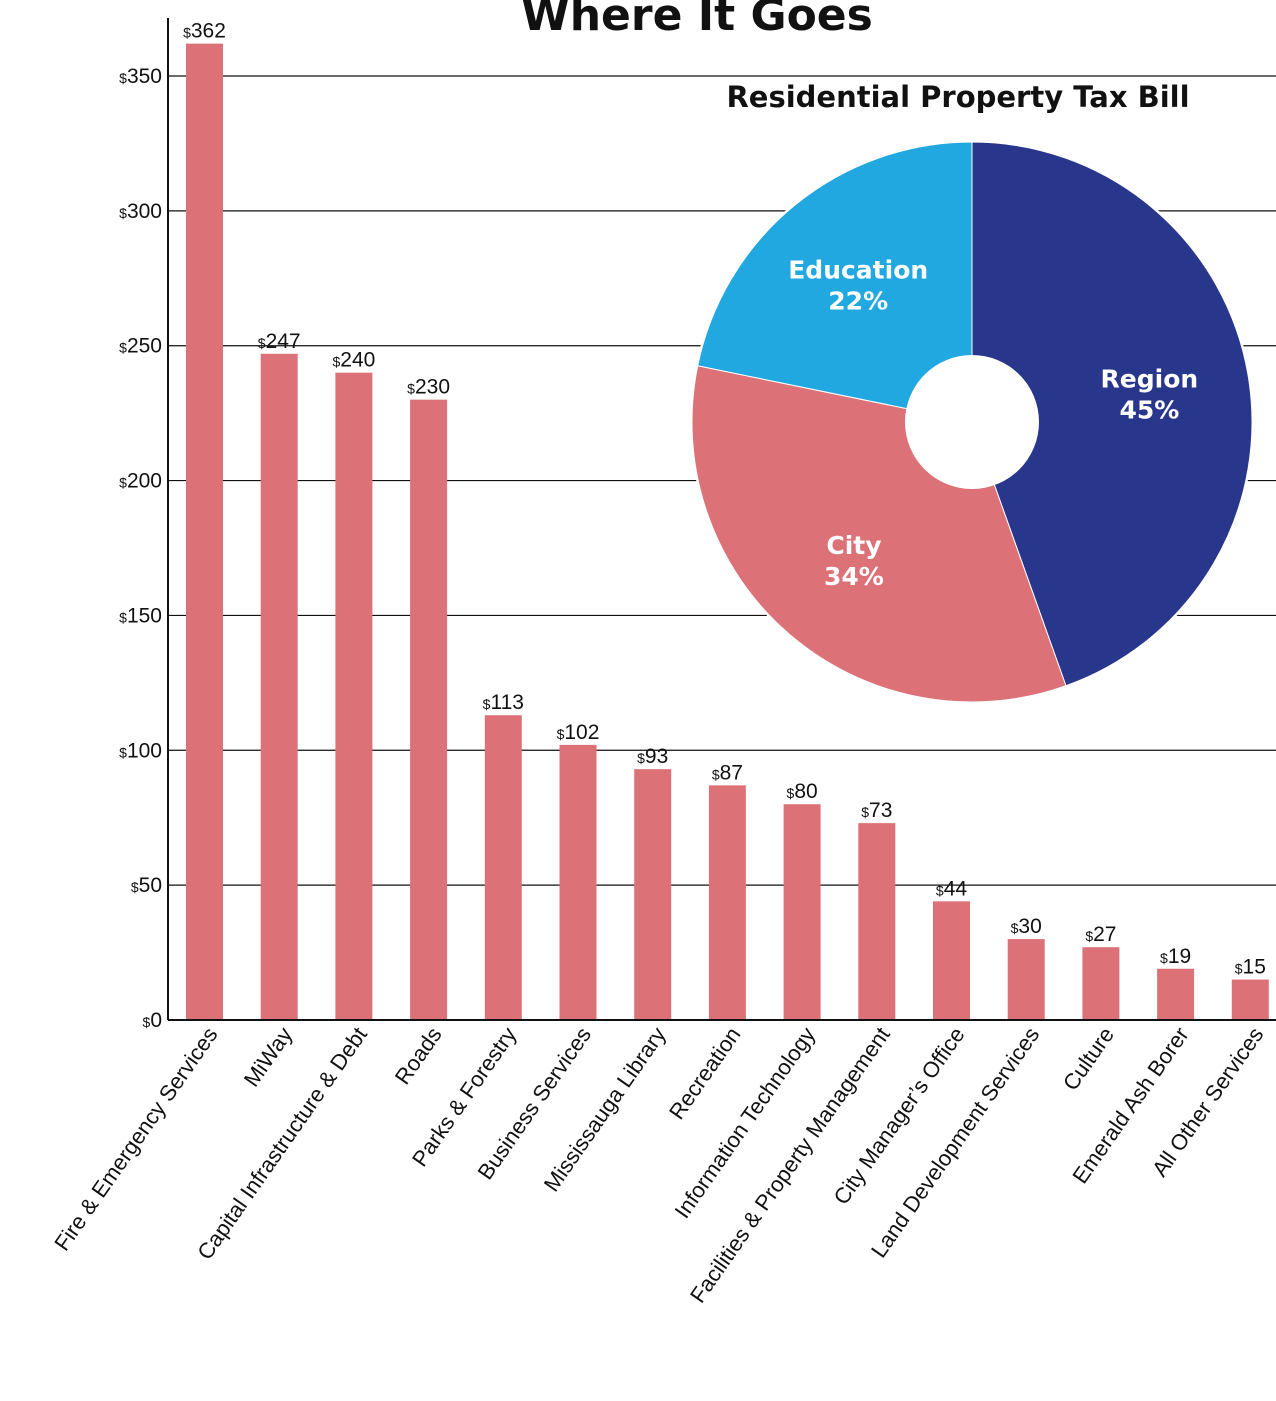  Describe the element at coordinates (705, 1073) in the screenshot. I see `x-tick-label: Recreation` at that location.